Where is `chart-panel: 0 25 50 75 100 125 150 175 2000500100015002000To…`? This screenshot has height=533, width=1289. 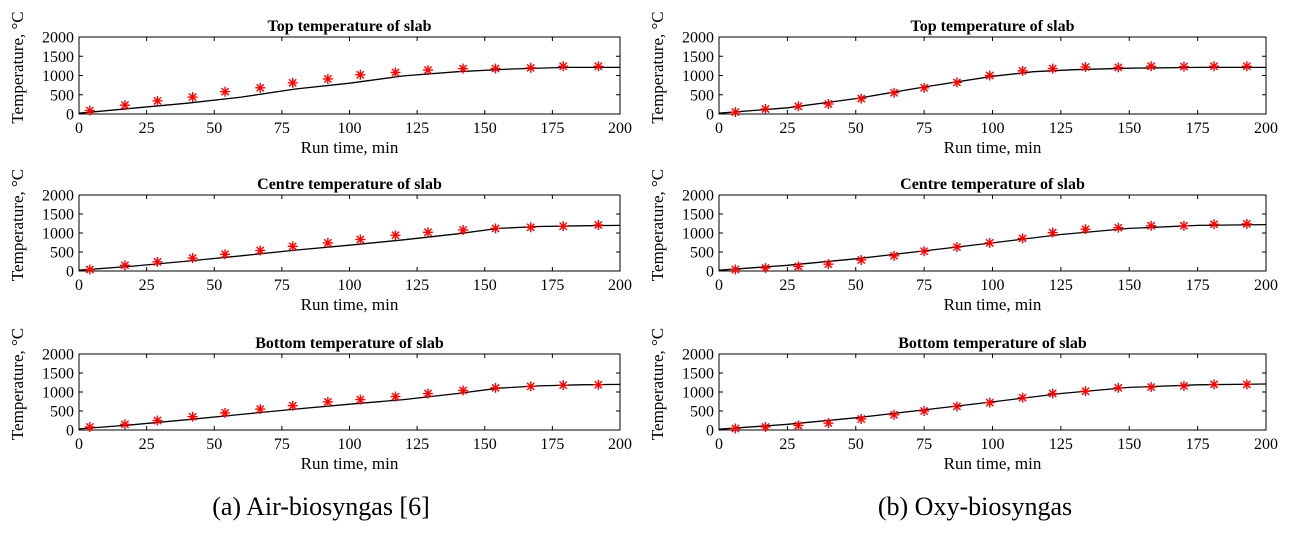 chart-panel: 0 25 50 75 100 125 150 175 2000500100015002000To… is located at coordinates (320, 84).